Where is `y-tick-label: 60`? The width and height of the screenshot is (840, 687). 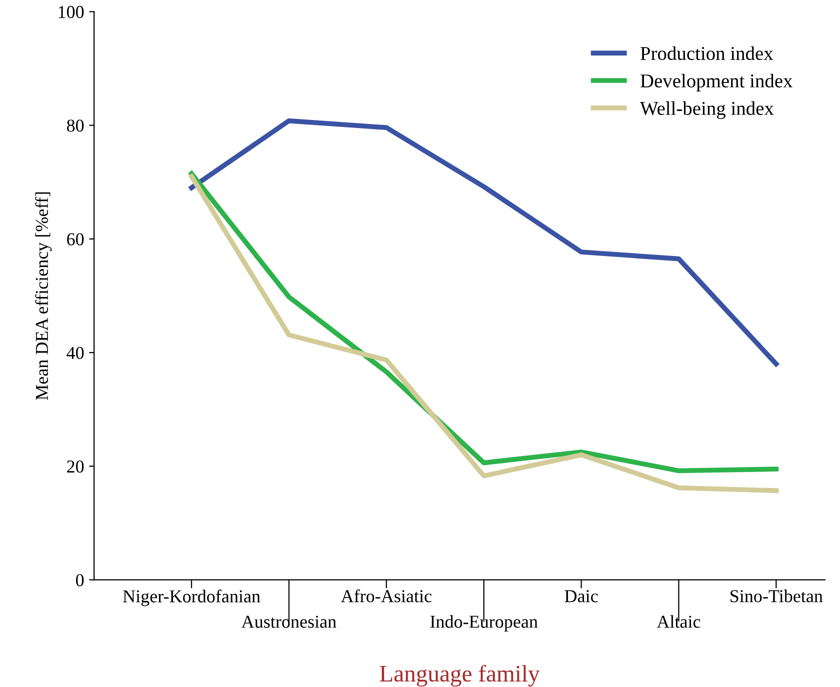 y-tick-label: 60 is located at coordinates (75, 239).